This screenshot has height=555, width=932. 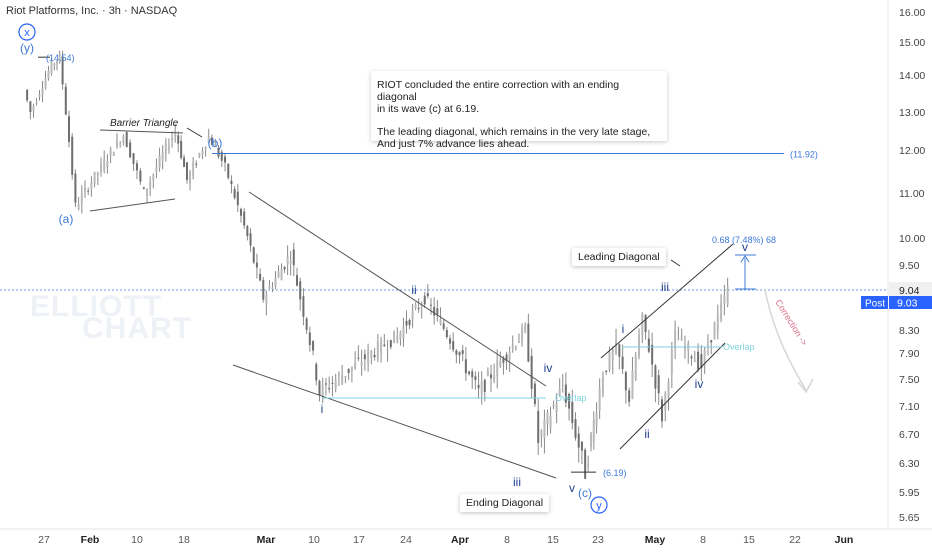 I want to click on price-tick-label: 13.00, so click(x=912, y=113).